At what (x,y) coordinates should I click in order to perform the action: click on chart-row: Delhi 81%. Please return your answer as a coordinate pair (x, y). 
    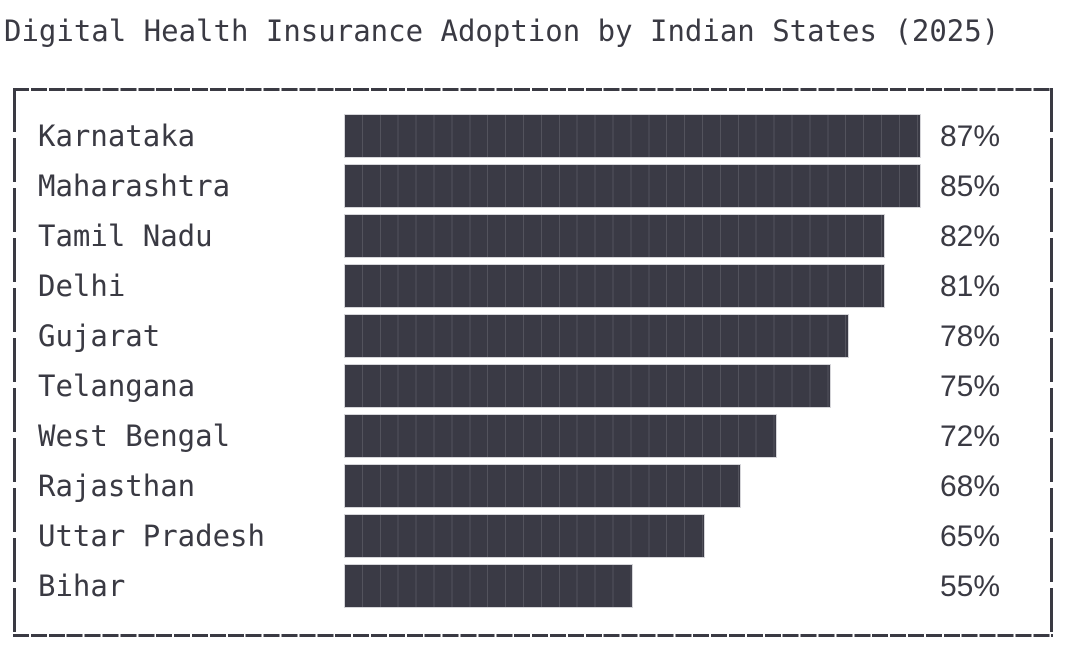
    Looking at the image, I should click on (533, 286).